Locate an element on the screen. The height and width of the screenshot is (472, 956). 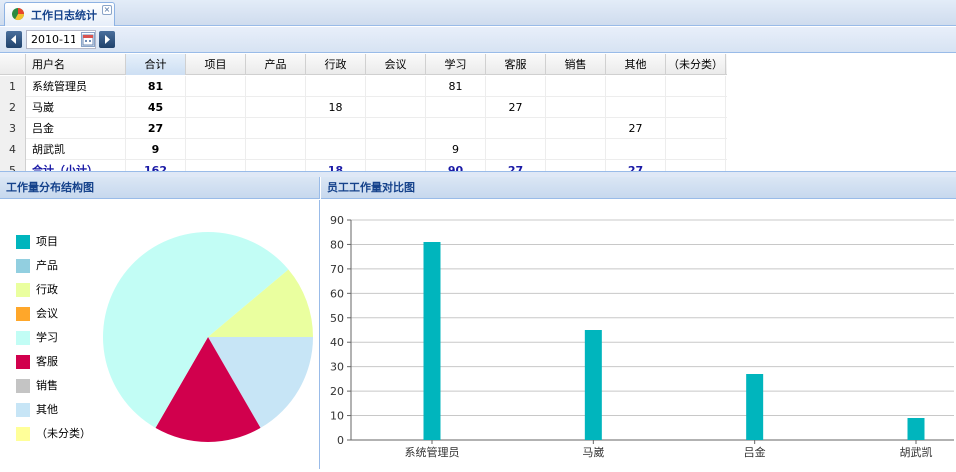
calendar-icon is located at coordinates (88, 39).